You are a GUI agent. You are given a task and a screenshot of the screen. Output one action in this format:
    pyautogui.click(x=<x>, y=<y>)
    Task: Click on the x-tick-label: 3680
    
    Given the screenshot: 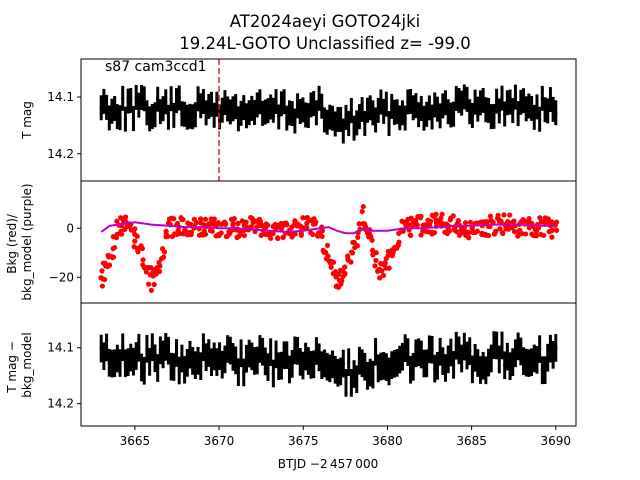 What is the action you would take?
    pyautogui.click(x=387, y=441)
    